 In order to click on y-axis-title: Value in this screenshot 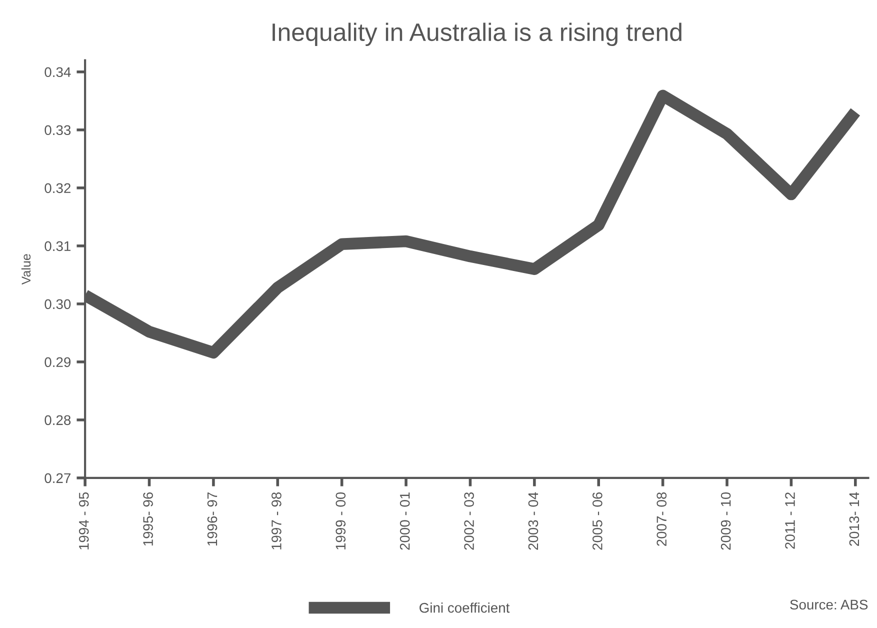, I will do `click(26, 269)`.